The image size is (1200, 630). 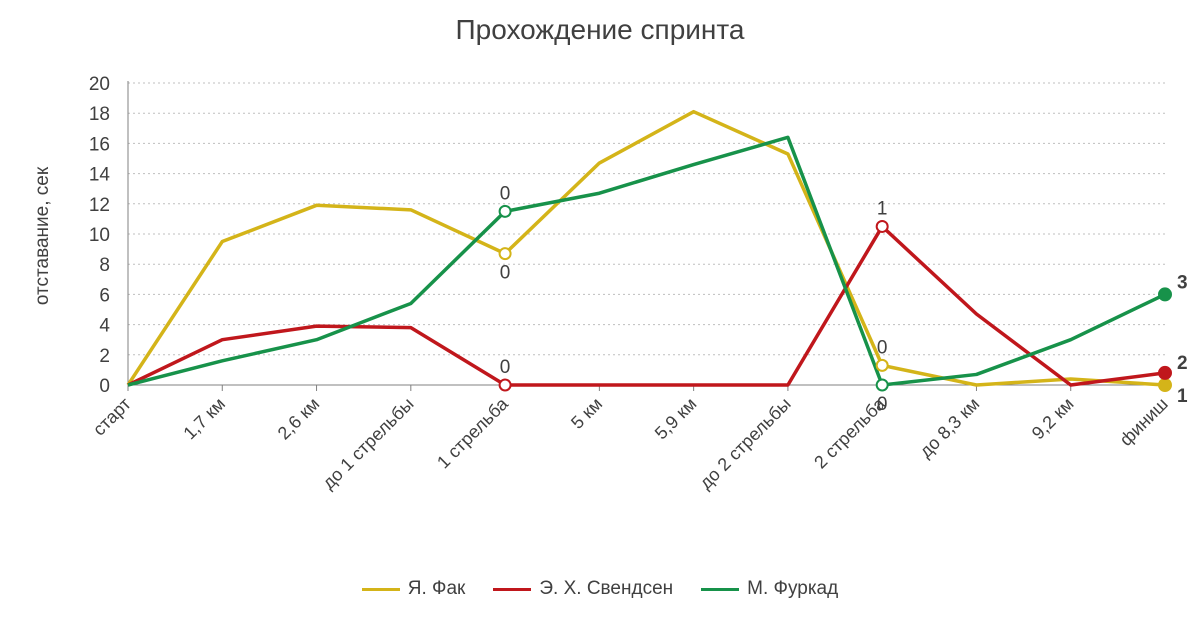 What do you see at coordinates (512, 589) in the screenshot?
I see `legend-swatch-svendsen` at bounding box center [512, 589].